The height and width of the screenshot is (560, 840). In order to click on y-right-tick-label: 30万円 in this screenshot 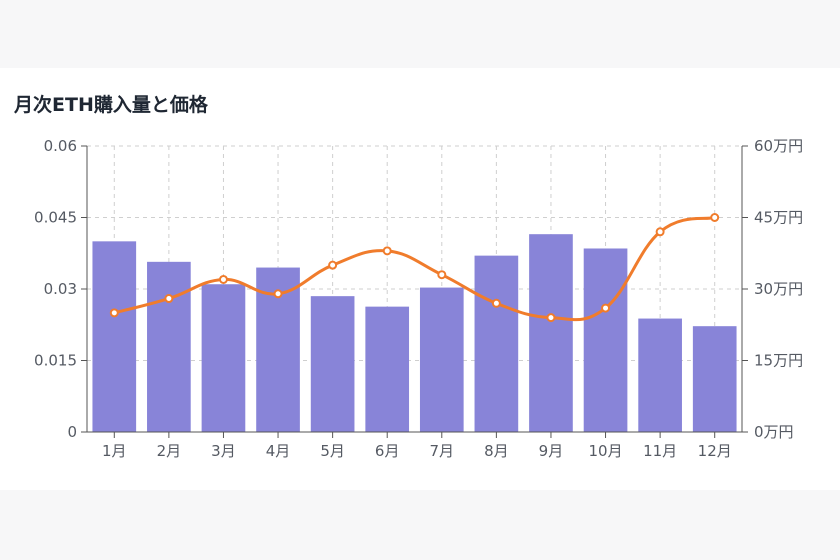, I will do `click(778, 289)`.